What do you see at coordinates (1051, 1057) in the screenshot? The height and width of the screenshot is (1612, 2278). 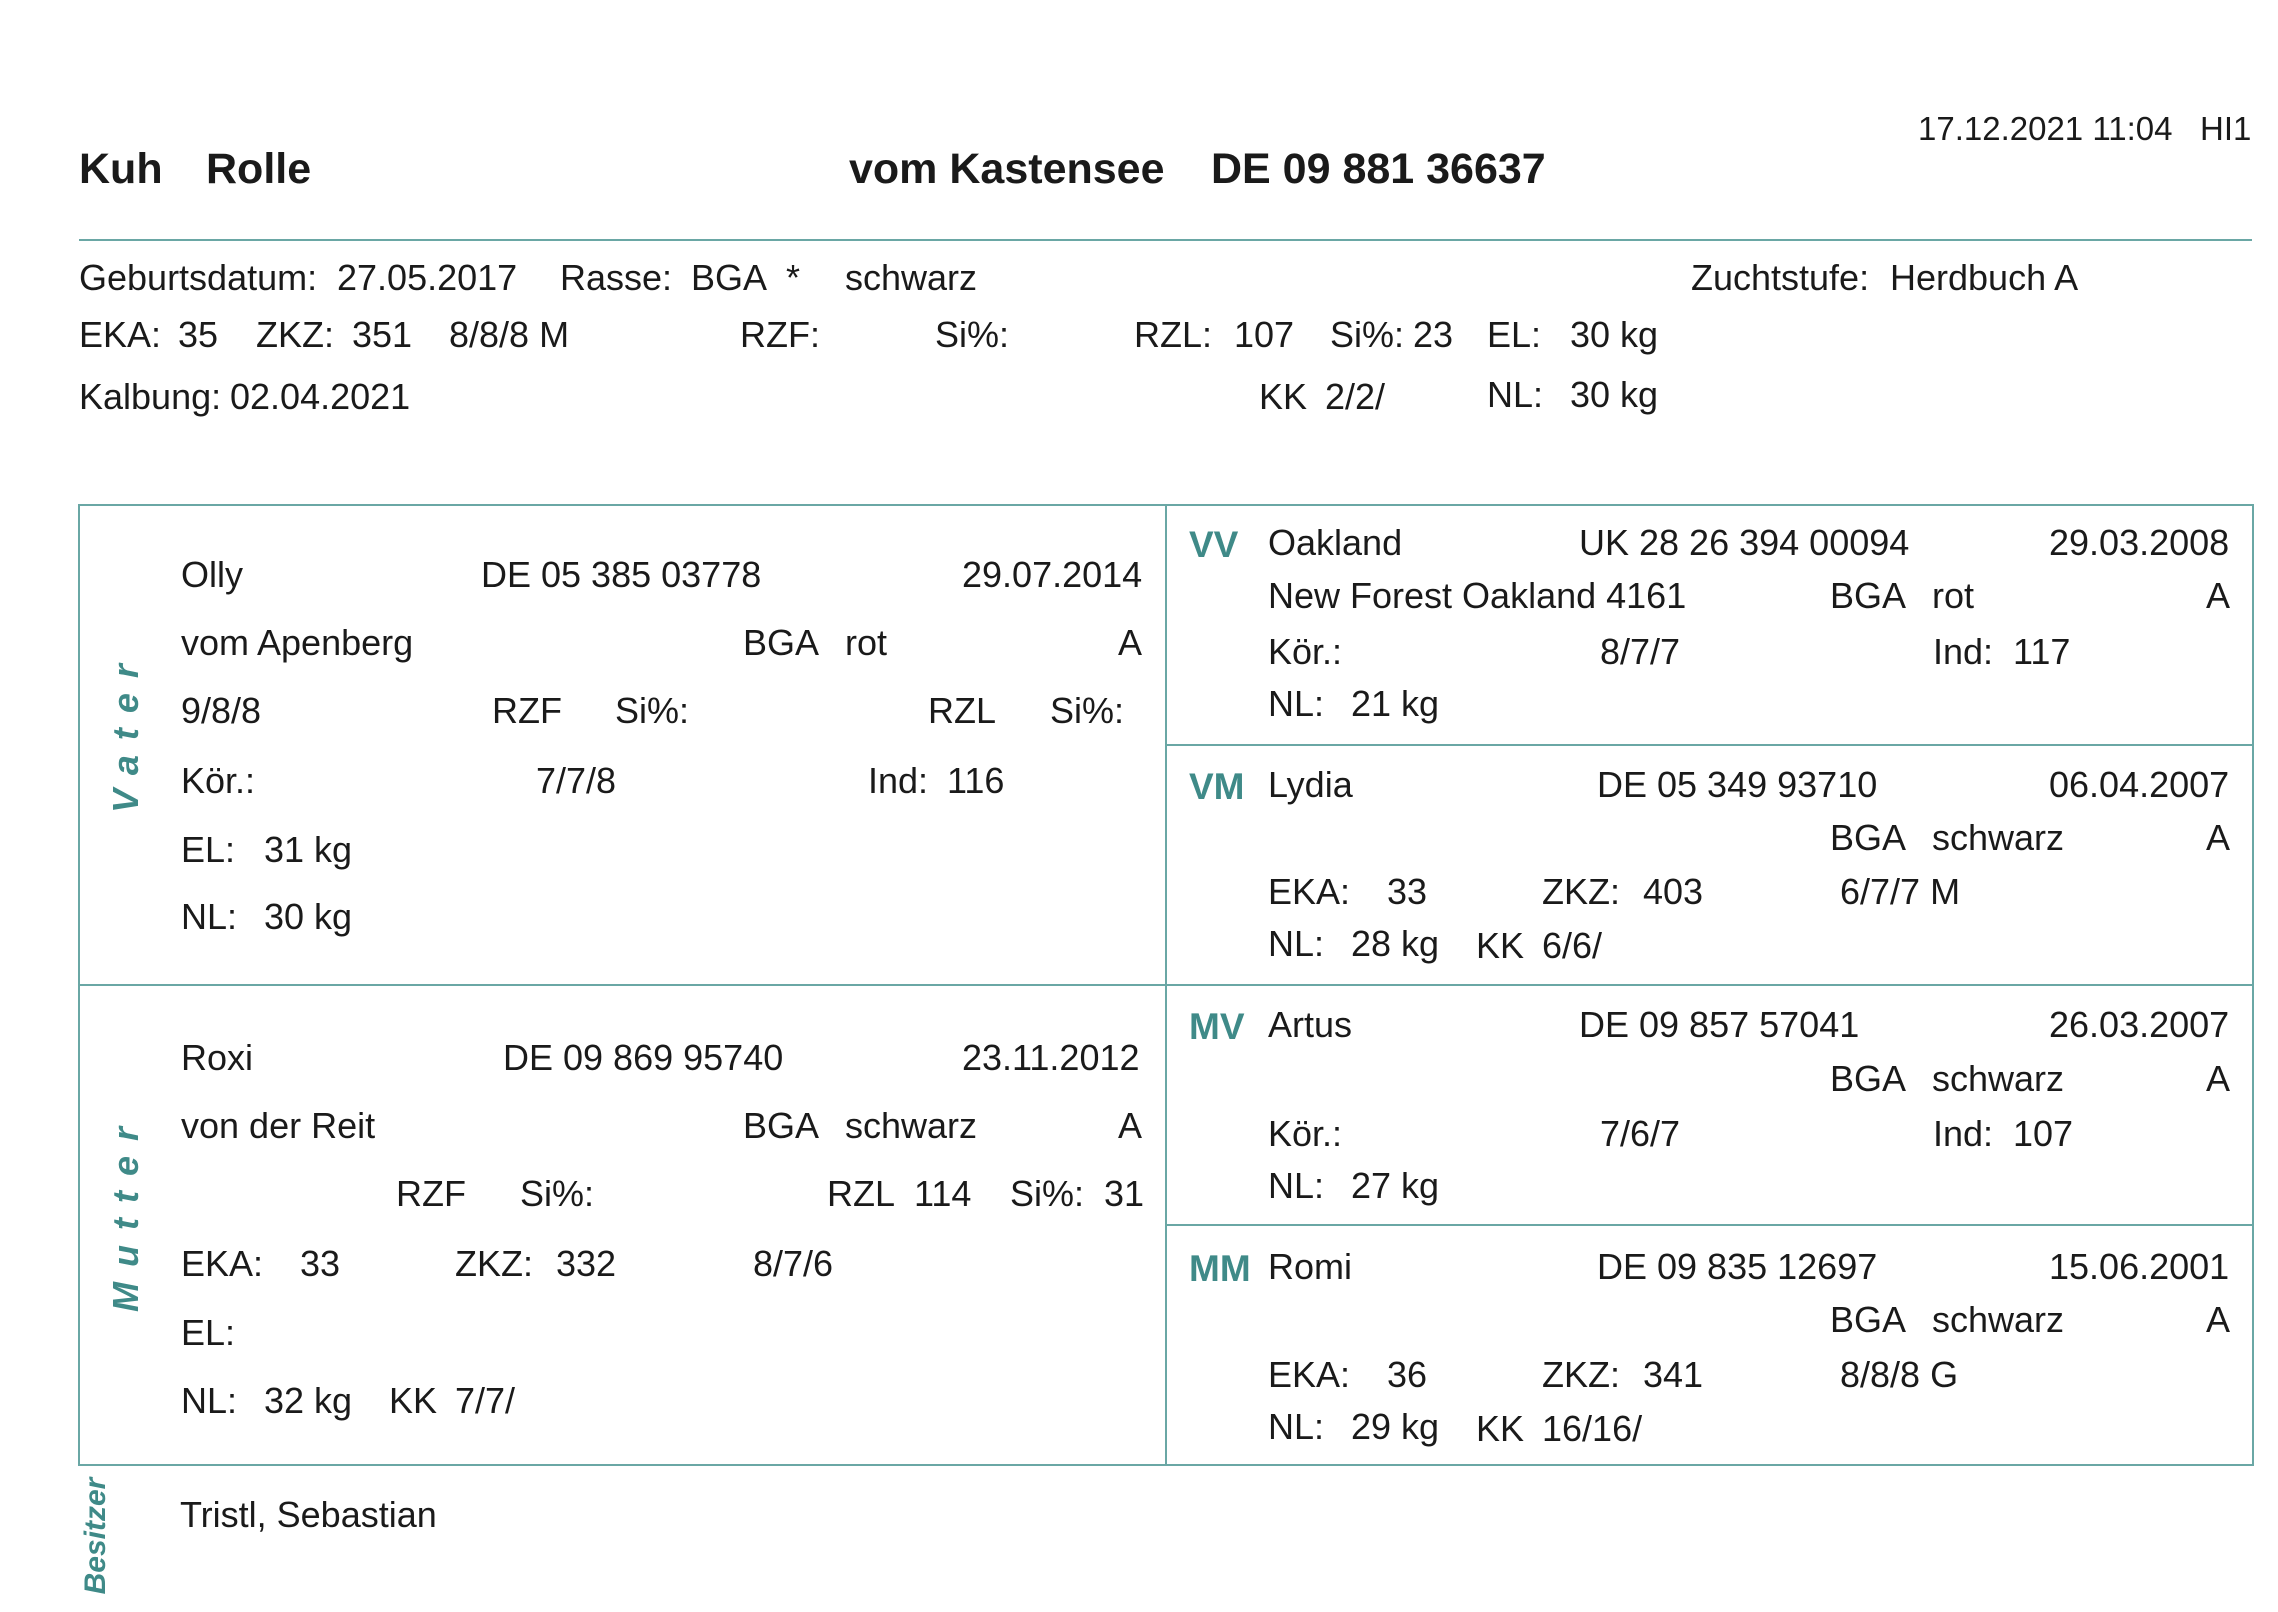 I see `mutter-date: 23.11.2012` at bounding box center [1051, 1057].